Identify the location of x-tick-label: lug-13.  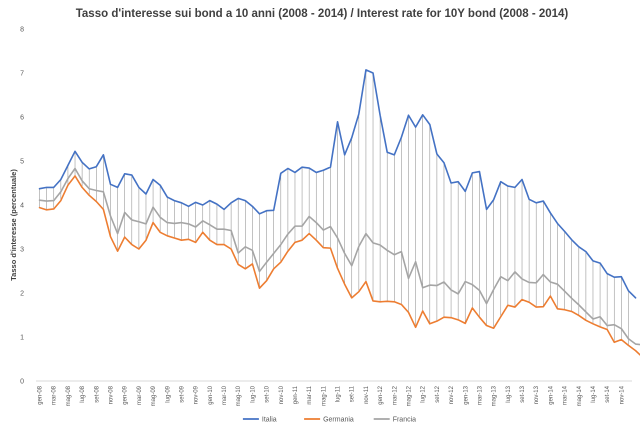
(509, 393).